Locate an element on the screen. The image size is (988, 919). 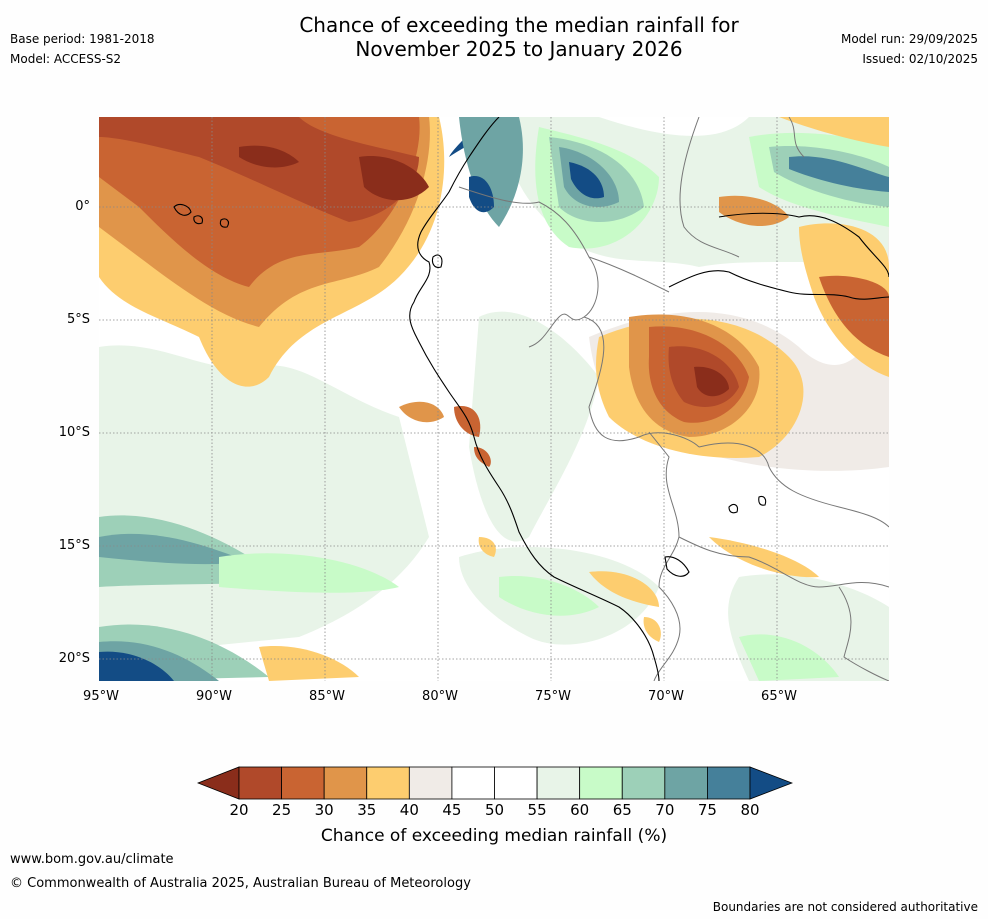
metadata-right: Model run: 29/09/2025 Issued: 02/10/2025 is located at coordinates (909, 52).